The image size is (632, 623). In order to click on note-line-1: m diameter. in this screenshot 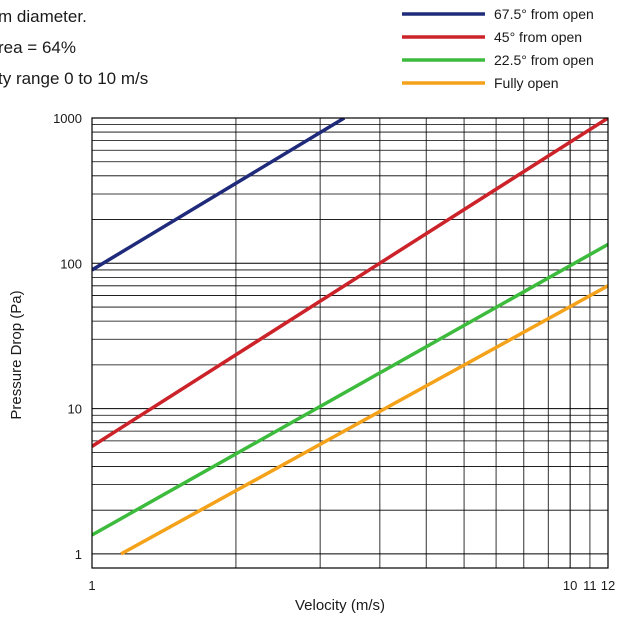, I will do `click(43, 16)`.